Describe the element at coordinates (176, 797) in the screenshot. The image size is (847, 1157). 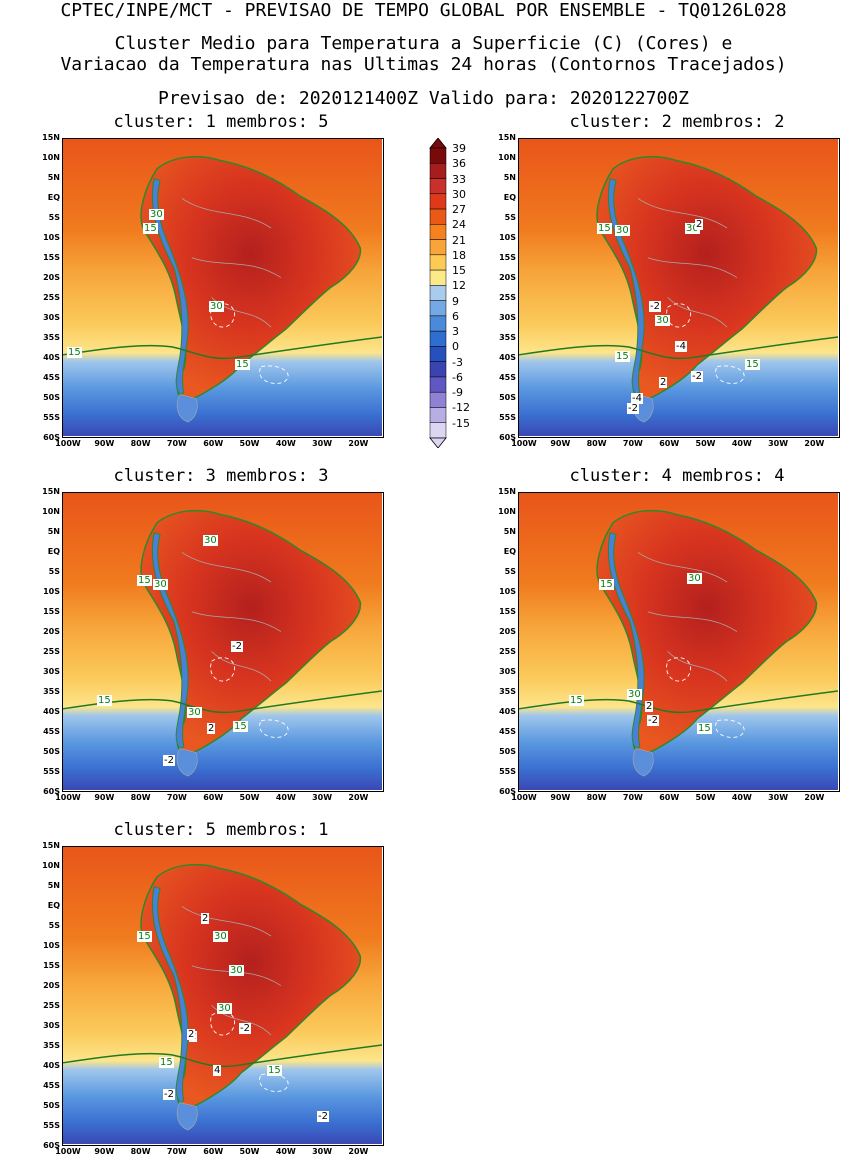
I see `longitude-tick: 70W` at that location.